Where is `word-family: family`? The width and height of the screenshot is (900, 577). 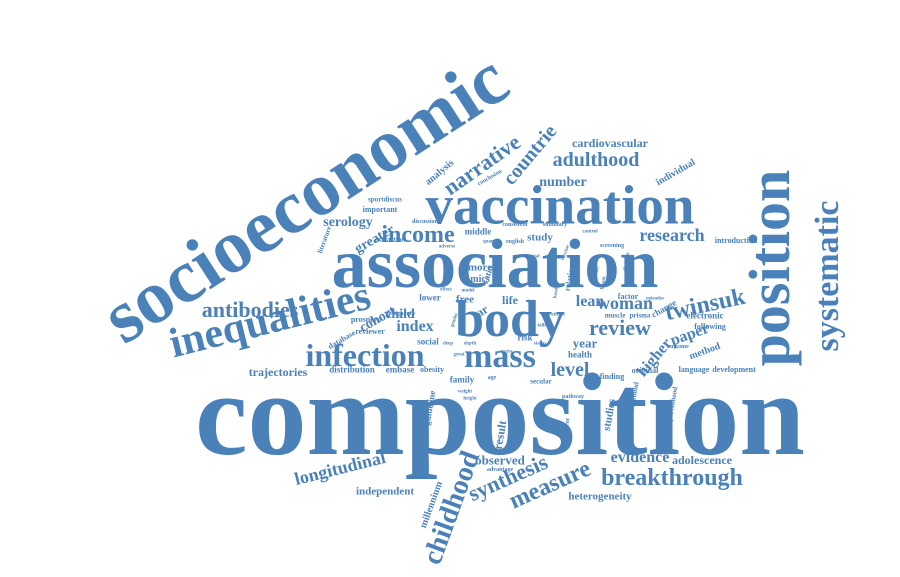
word-family: family is located at coordinates (462, 379).